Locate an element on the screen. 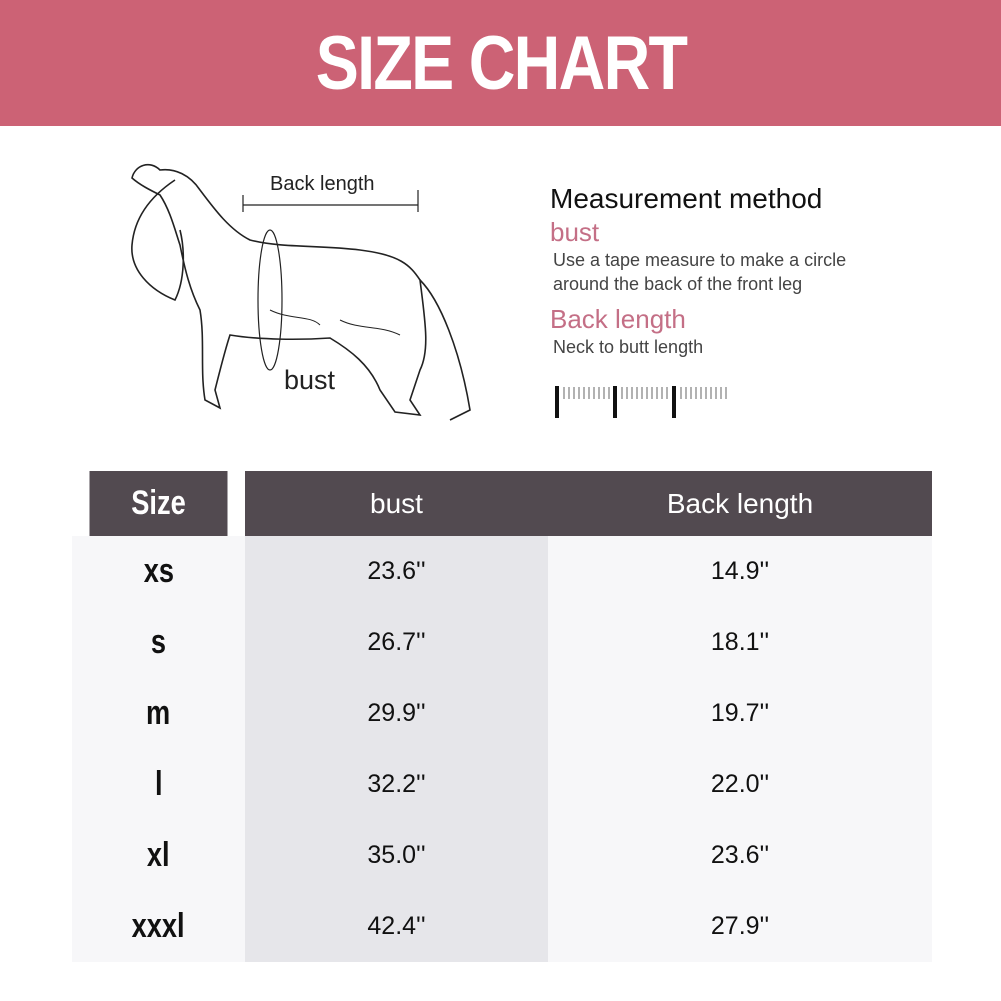 The height and width of the screenshot is (1001, 1001). dog-illustration is located at coordinates (301, 292).